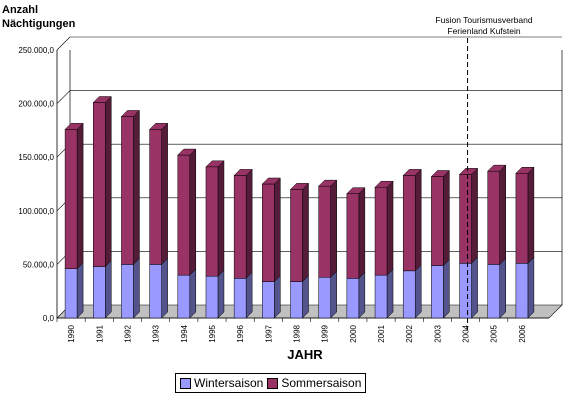 This screenshot has width=575, height=398. Describe the element at coordinates (212, 297) in the screenshot. I see `bar-wintersaison-1995` at that location.